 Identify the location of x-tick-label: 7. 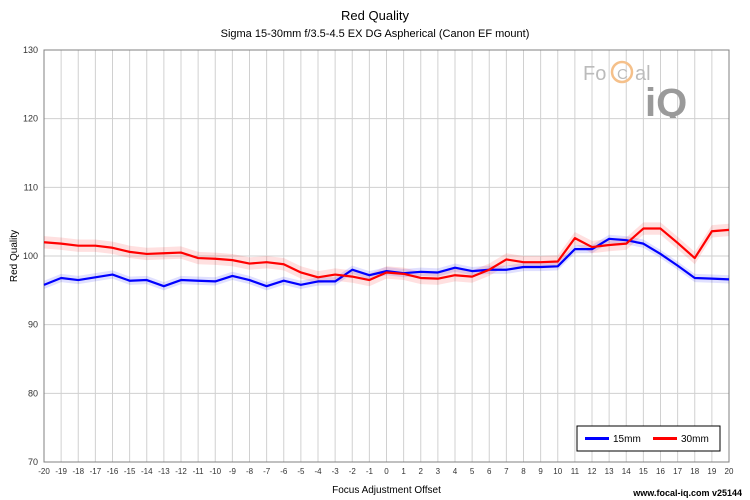
(506, 471).